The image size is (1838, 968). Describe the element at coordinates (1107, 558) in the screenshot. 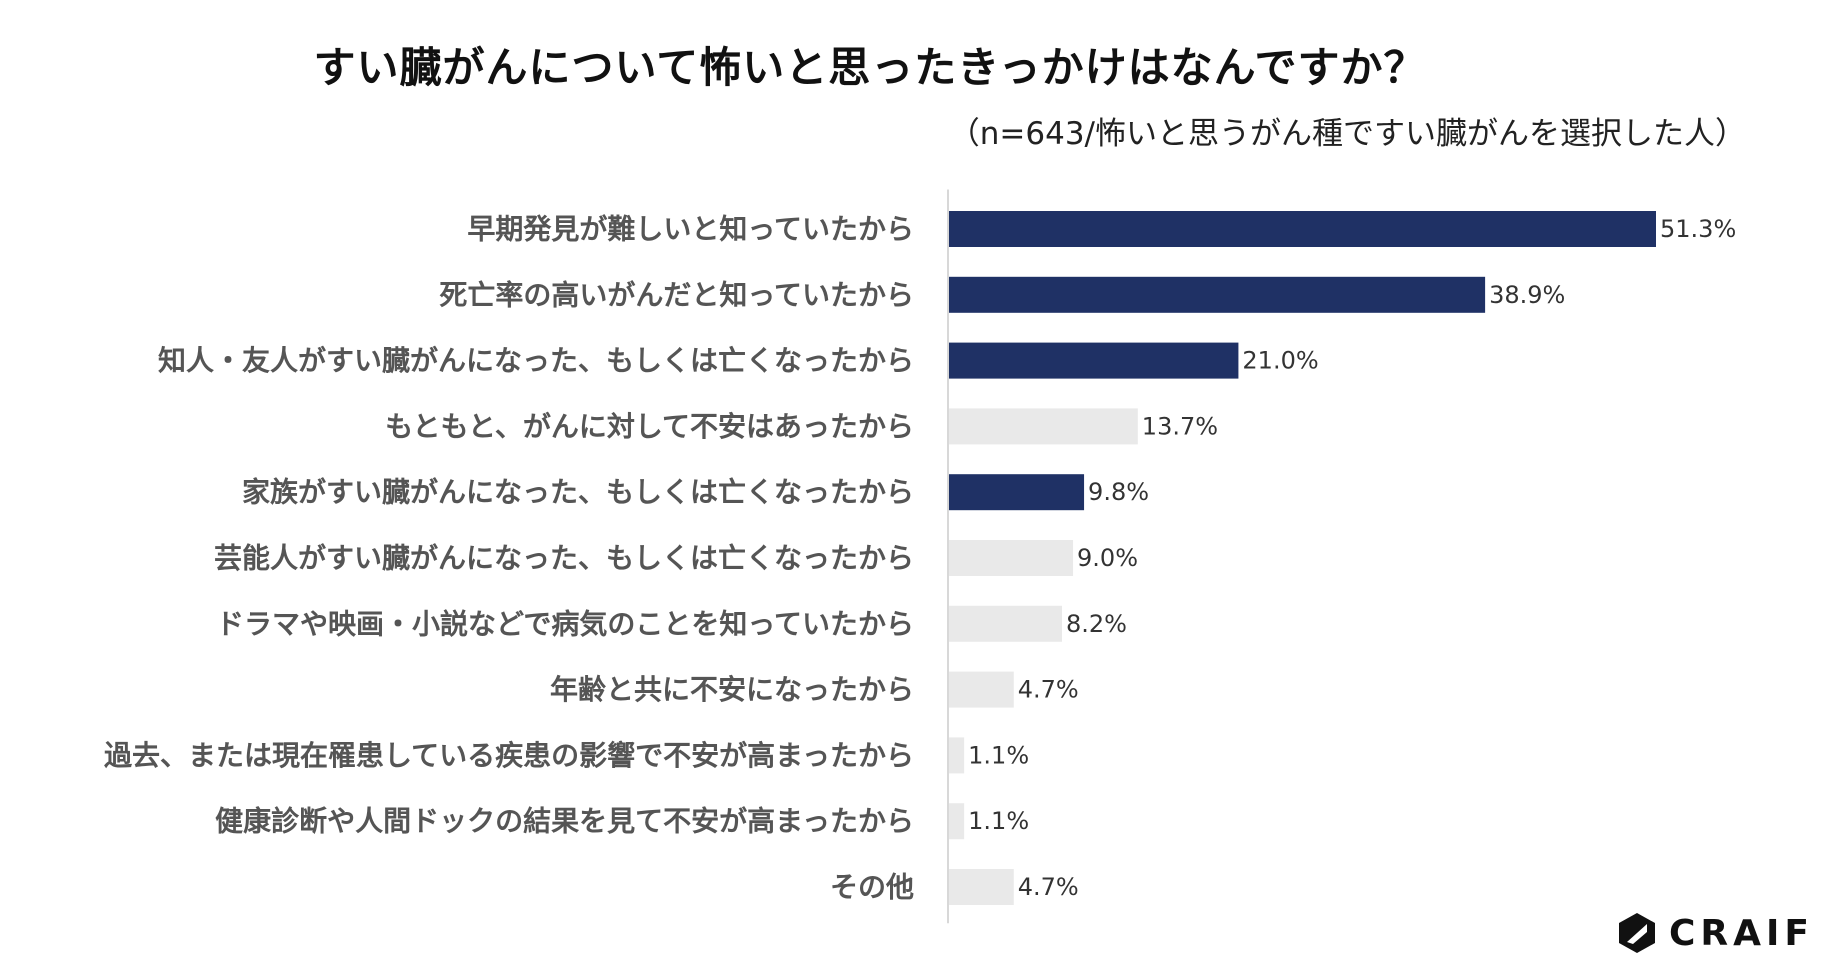

I see `value-label: 9.0%` at that location.